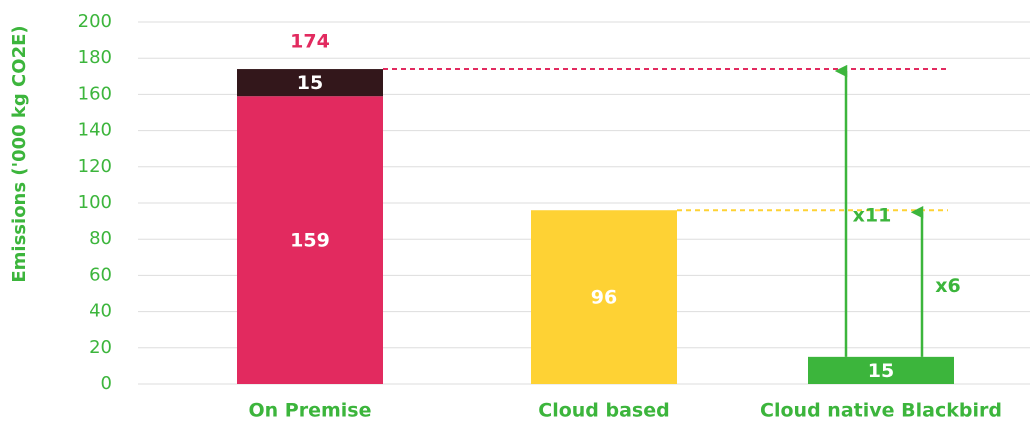 The width and height of the screenshot is (1030, 424). I want to click on x-tick-label: Cloud native Blackbird, so click(881, 411).